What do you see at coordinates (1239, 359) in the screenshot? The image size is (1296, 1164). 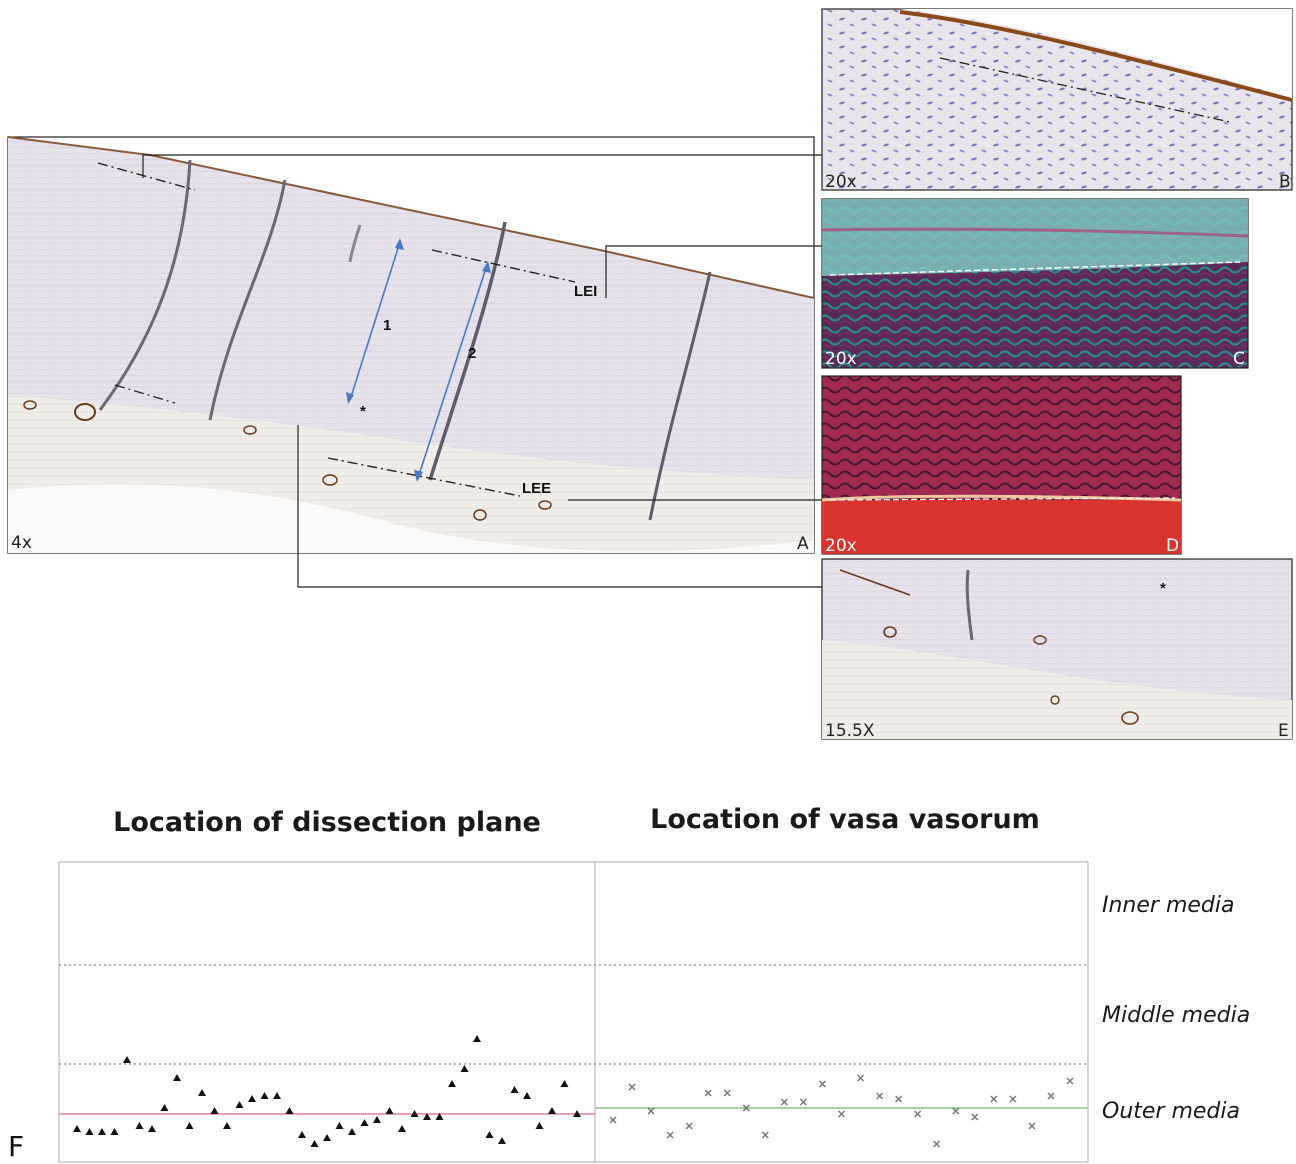 I see `panel-c-letter: C` at bounding box center [1239, 359].